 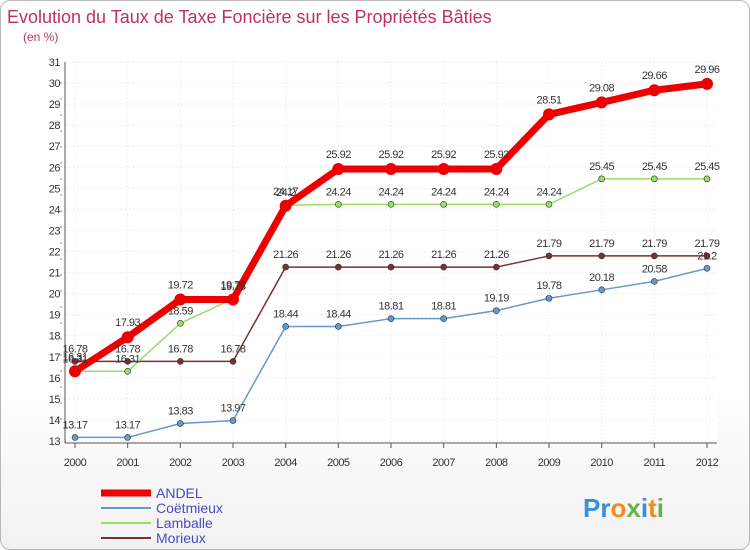 What do you see at coordinates (55, 358) in the screenshot?
I see `y-tick-label: 17` at bounding box center [55, 358].